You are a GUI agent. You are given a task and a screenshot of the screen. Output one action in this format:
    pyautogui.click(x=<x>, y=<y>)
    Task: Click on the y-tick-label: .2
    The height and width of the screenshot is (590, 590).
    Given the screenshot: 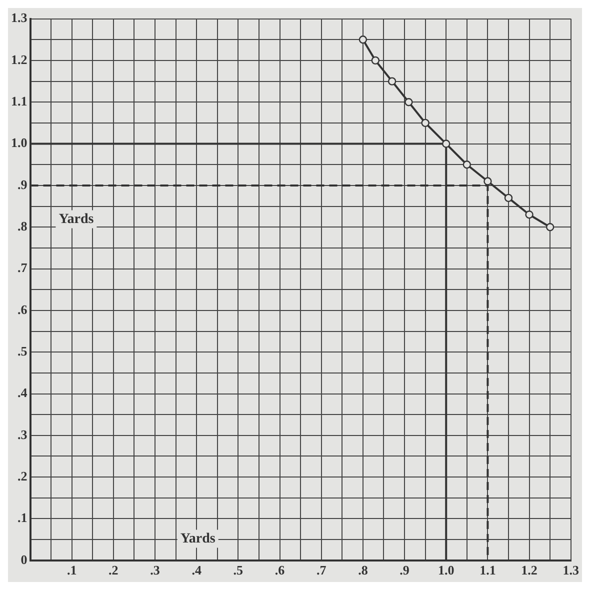 What is the action you would take?
    pyautogui.click(x=23, y=476)
    